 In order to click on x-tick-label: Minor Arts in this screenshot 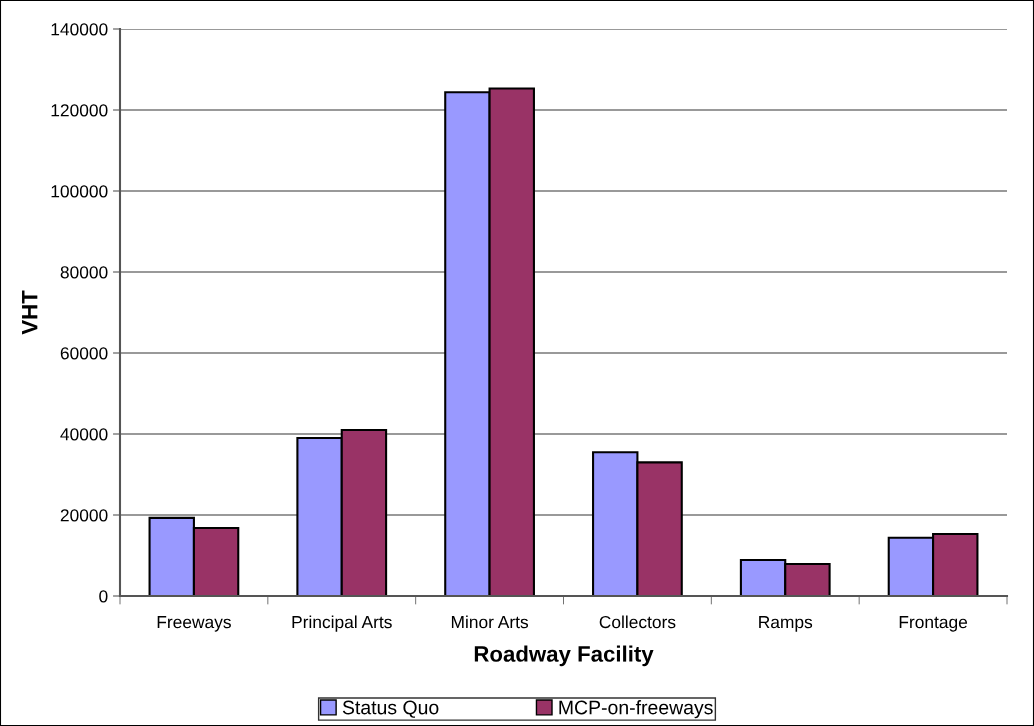, I will do `click(490, 622)`.